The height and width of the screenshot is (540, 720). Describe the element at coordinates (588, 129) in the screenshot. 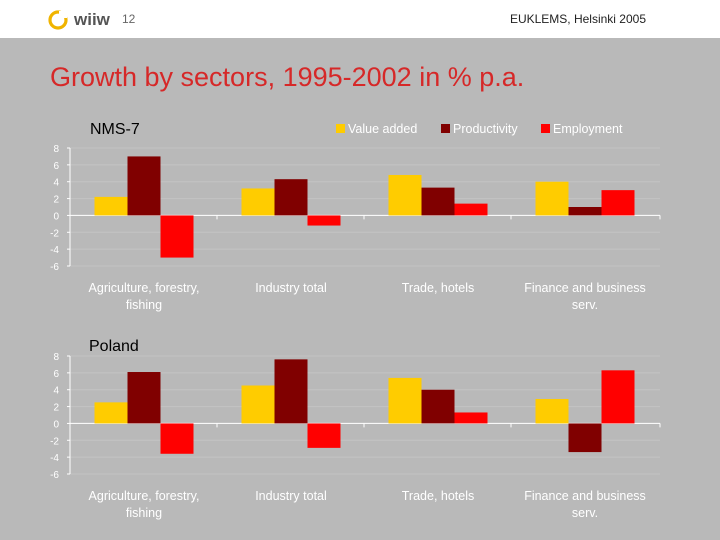

I see `legend-label: Employment` at that location.